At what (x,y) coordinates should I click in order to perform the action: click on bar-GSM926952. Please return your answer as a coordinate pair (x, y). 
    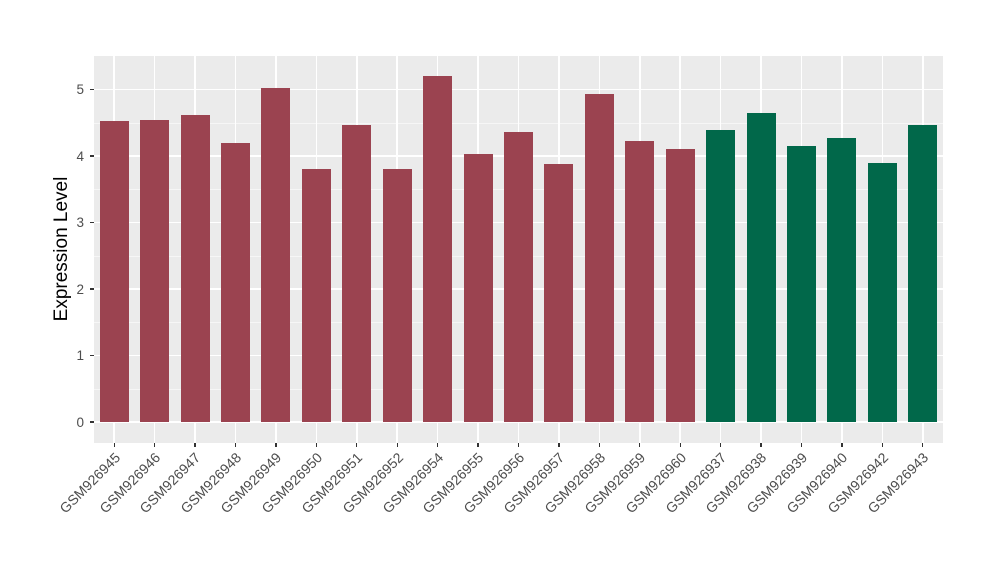
    Looking at the image, I should click on (397, 295).